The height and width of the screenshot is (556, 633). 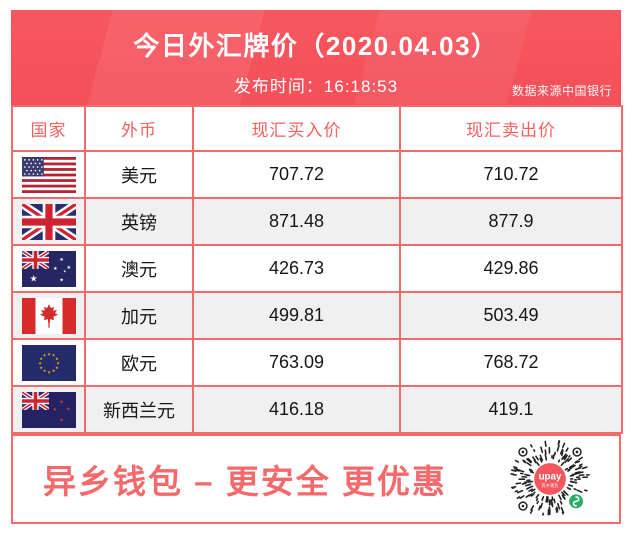 I want to click on us-flag-icon, so click(x=48, y=174).